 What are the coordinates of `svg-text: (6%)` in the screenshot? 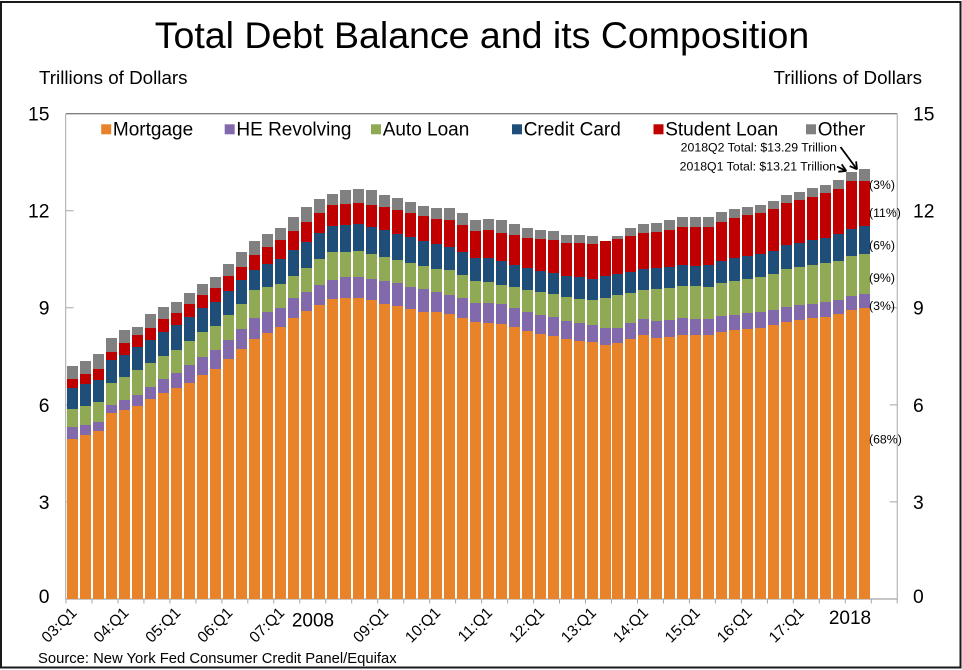 It's located at (882, 245).